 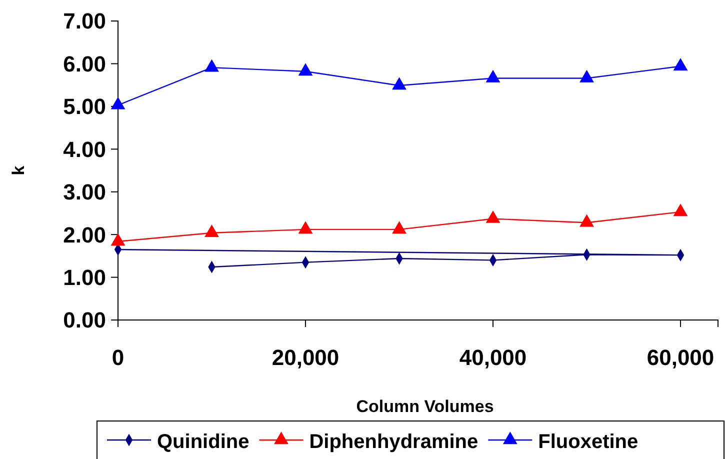 What do you see at coordinates (680, 357) in the screenshot?
I see `x-tick-label: 60,000` at bounding box center [680, 357].